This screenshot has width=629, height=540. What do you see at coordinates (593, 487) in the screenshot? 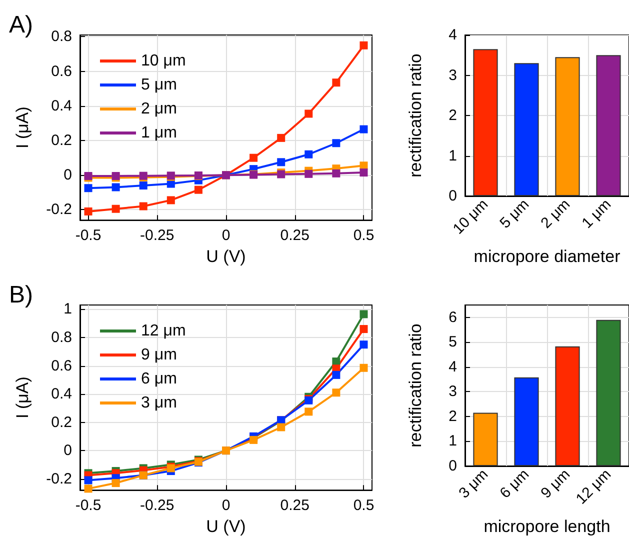
I see `x-tick-label: 12 μm` at bounding box center [593, 487].